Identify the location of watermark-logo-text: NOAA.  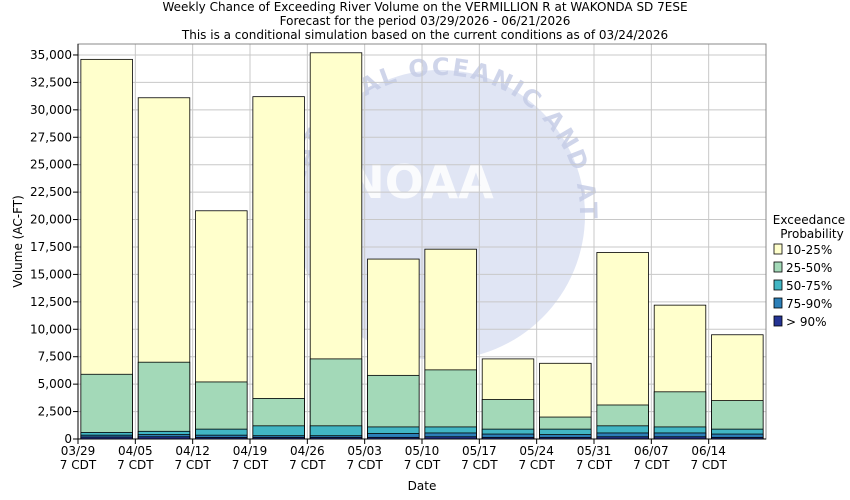
(420, 182).